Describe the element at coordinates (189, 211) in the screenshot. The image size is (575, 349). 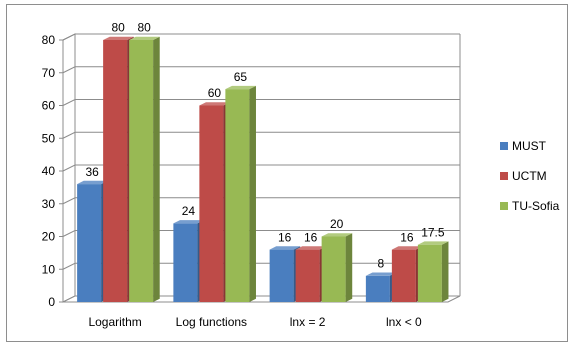
I see `data-label: 24` at that location.